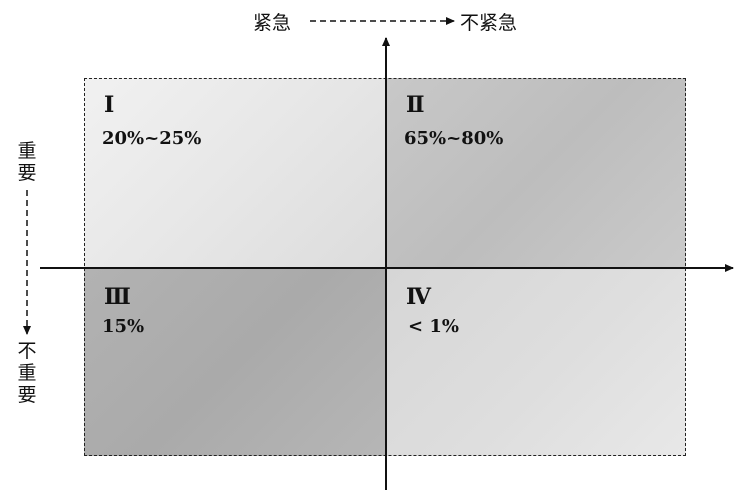  Describe the element at coordinates (109, 105) in the screenshot. I see `quadrant-1-numeral: Ⅰ` at that location.